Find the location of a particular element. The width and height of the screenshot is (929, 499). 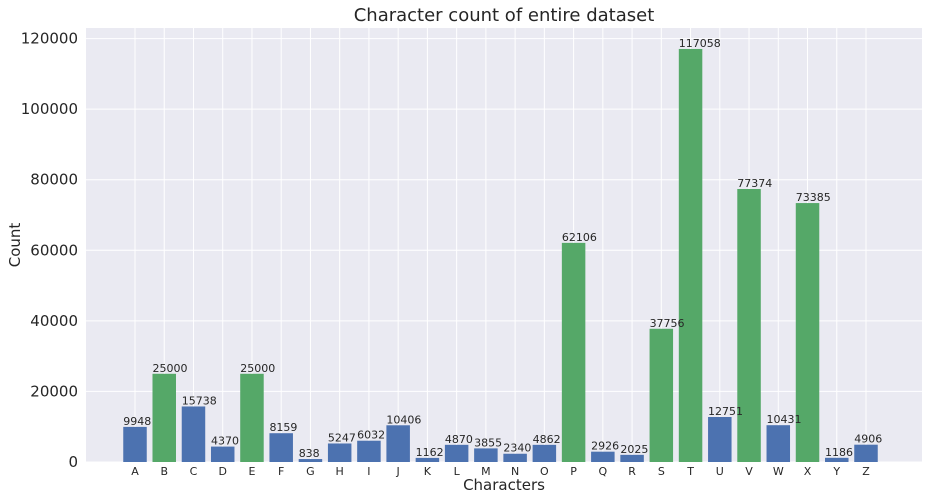

x-tick-label: I is located at coordinates (368, 471).